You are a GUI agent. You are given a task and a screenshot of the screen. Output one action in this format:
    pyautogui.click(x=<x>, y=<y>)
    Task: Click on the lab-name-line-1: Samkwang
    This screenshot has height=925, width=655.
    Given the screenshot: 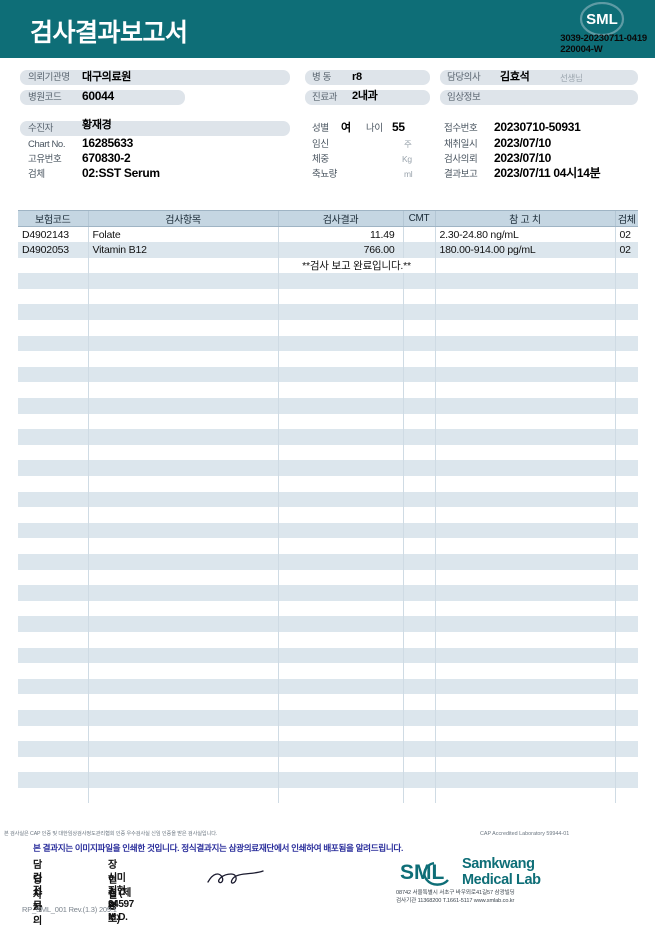 What is the action you would take?
    pyautogui.click(x=498, y=864)
    